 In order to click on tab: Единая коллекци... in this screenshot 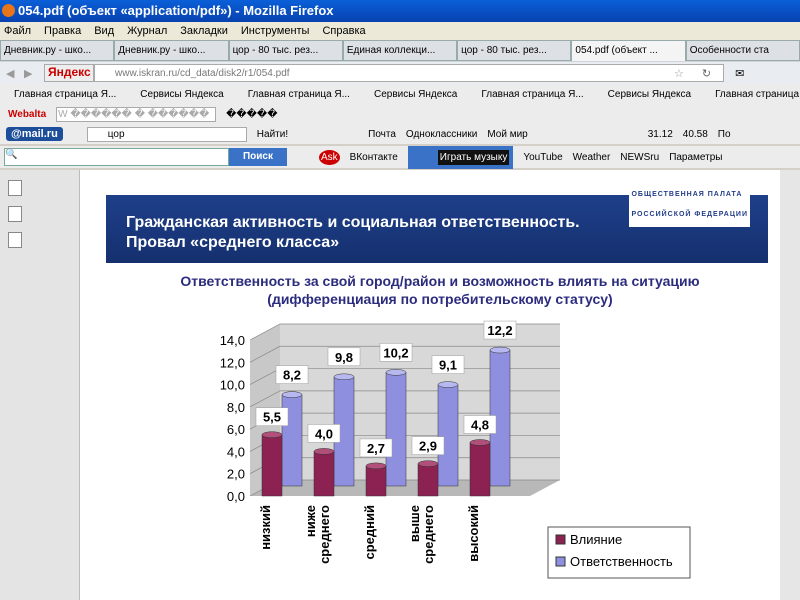, I will do `click(400, 50)`.